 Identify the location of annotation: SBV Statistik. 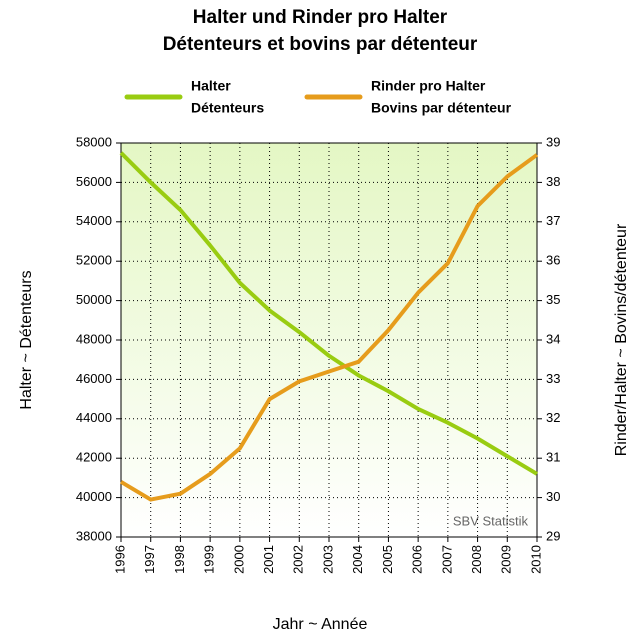
(491, 520).